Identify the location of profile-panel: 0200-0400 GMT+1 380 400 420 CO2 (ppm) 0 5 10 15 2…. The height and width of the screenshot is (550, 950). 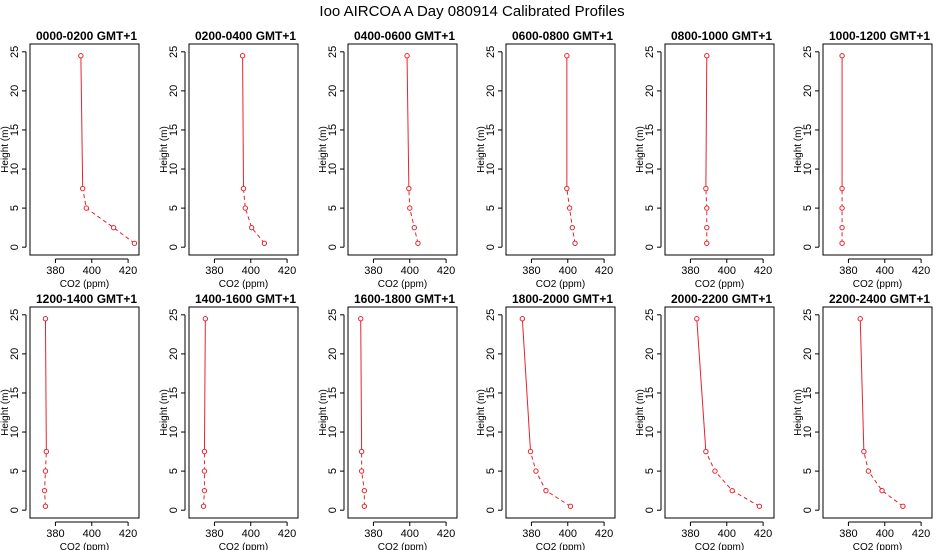
(229, 159).